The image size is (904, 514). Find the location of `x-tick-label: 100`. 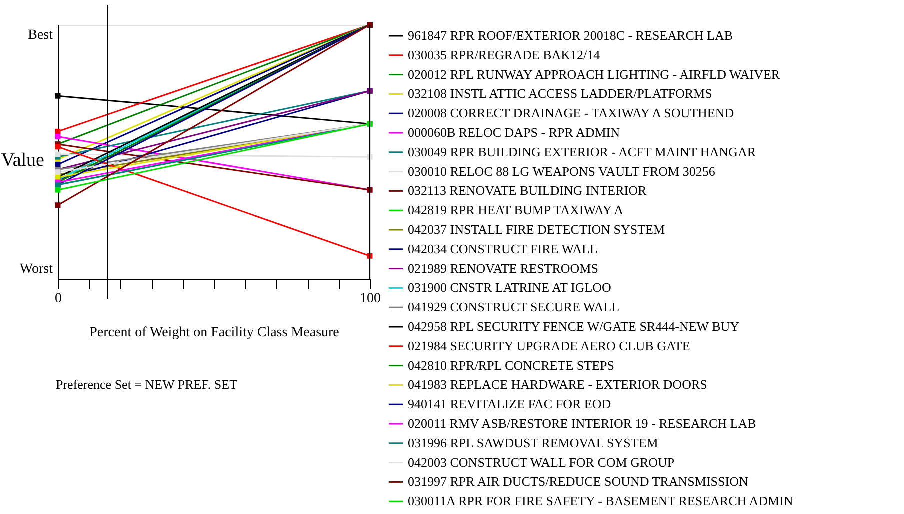

x-tick-label: 100 is located at coordinates (370, 299).